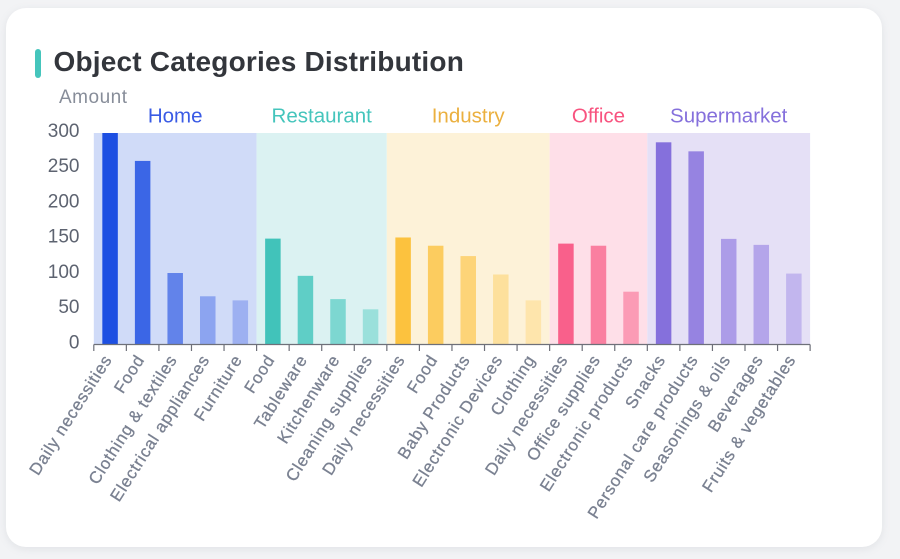  What do you see at coordinates (322, 116) in the screenshot?
I see `svg-text: Restaurant` at bounding box center [322, 116].